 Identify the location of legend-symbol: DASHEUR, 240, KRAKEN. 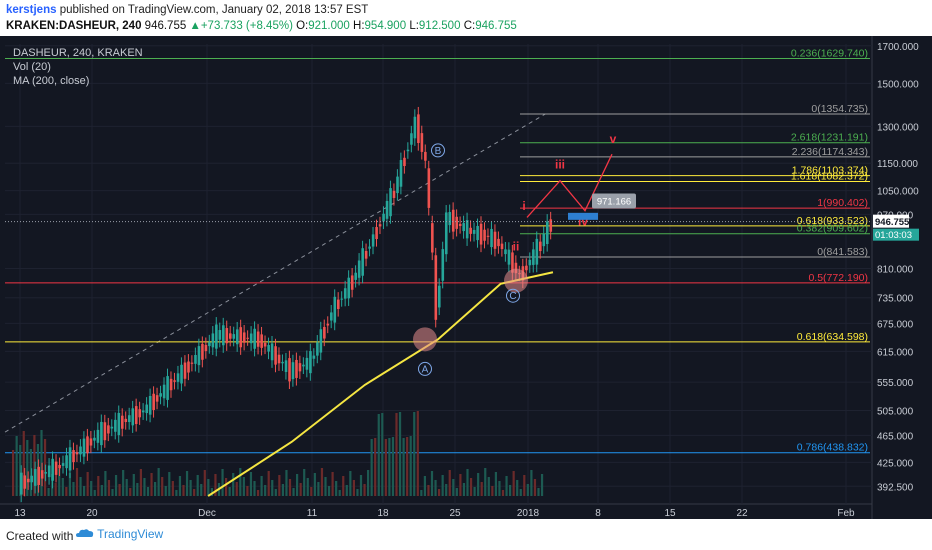
(78, 53).